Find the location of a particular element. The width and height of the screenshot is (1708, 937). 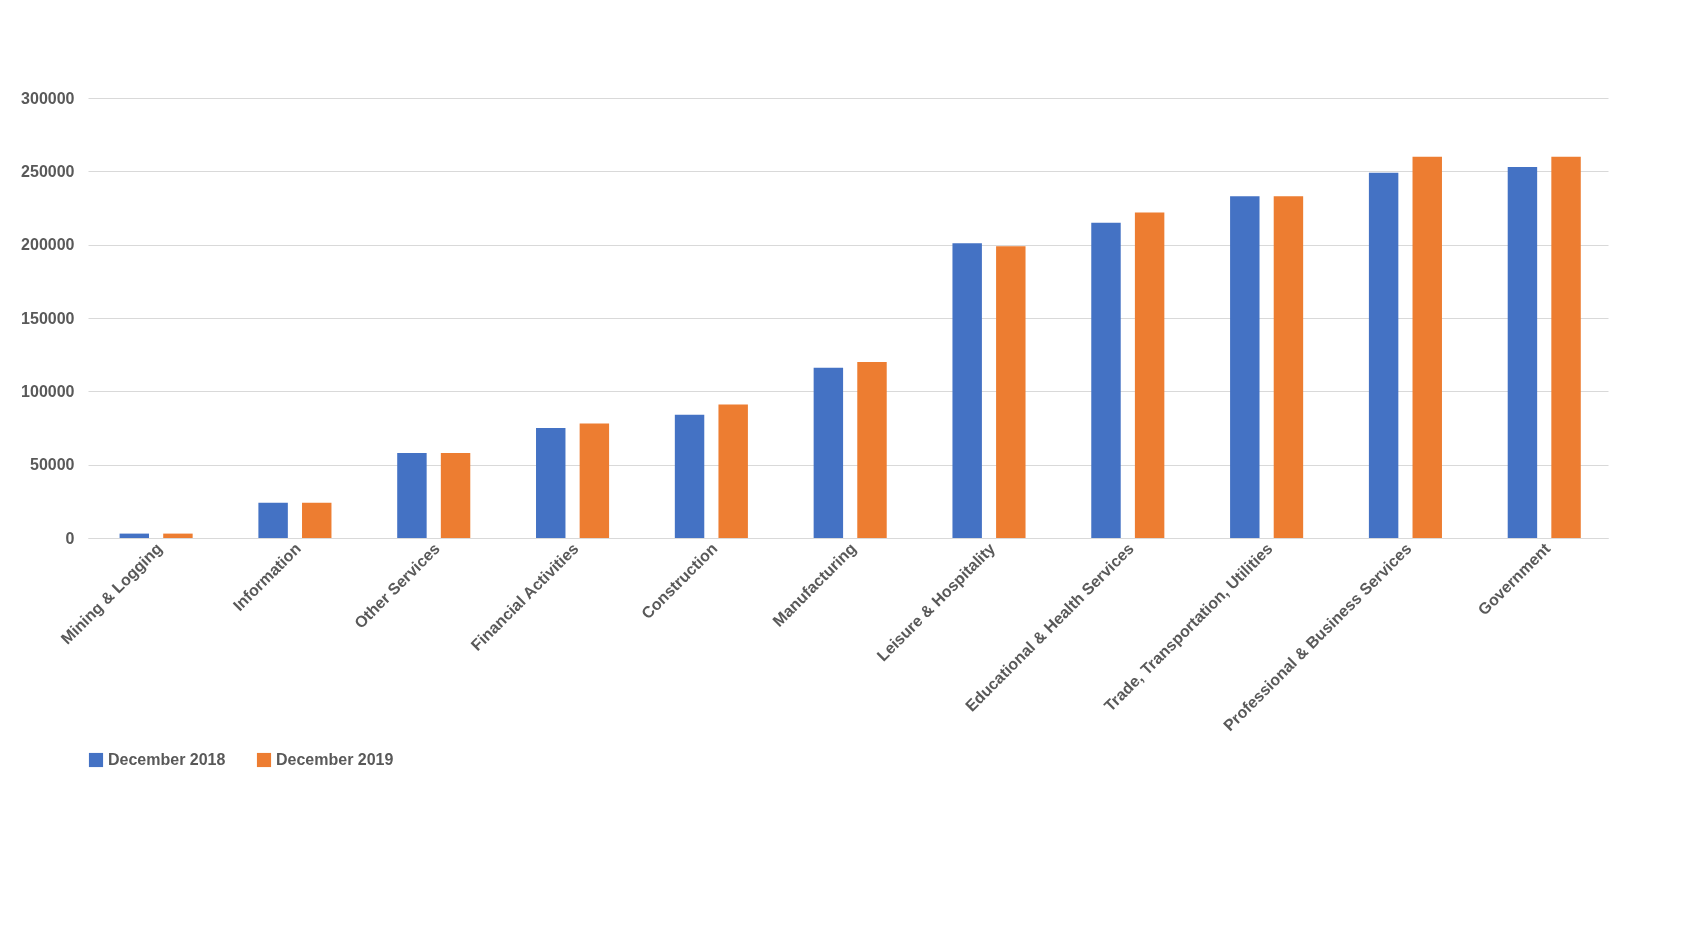

y-tick-label: 150000 is located at coordinates (48, 318).